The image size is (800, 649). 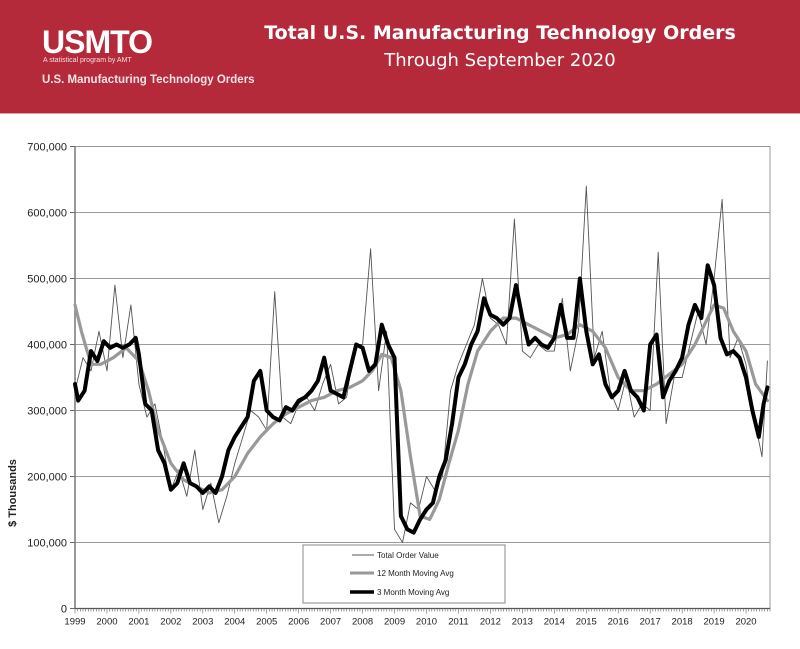 What do you see at coordinates (490, 622) in the screenshot?
I see `x-tick-label: 2012` at bounding box center [490, 622].